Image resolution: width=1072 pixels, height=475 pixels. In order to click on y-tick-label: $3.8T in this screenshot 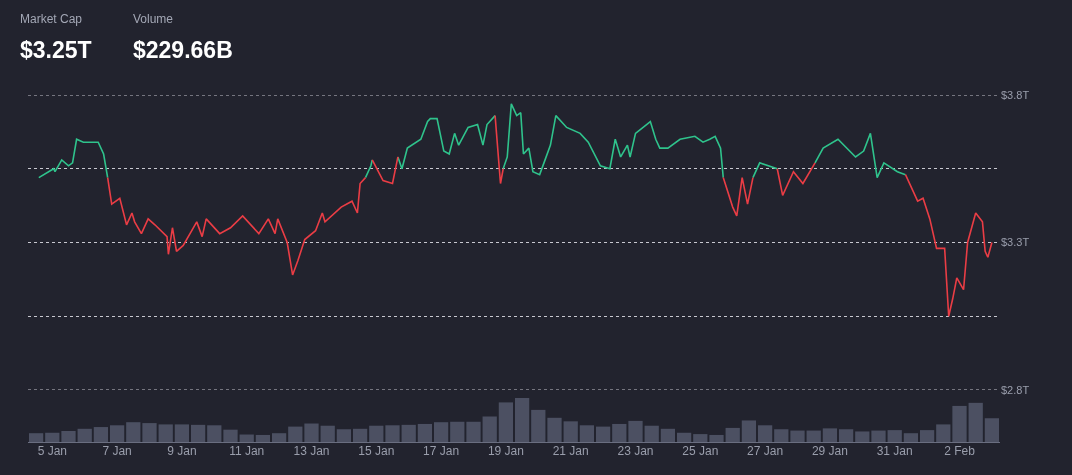, I will do `click(1015, 94)`.